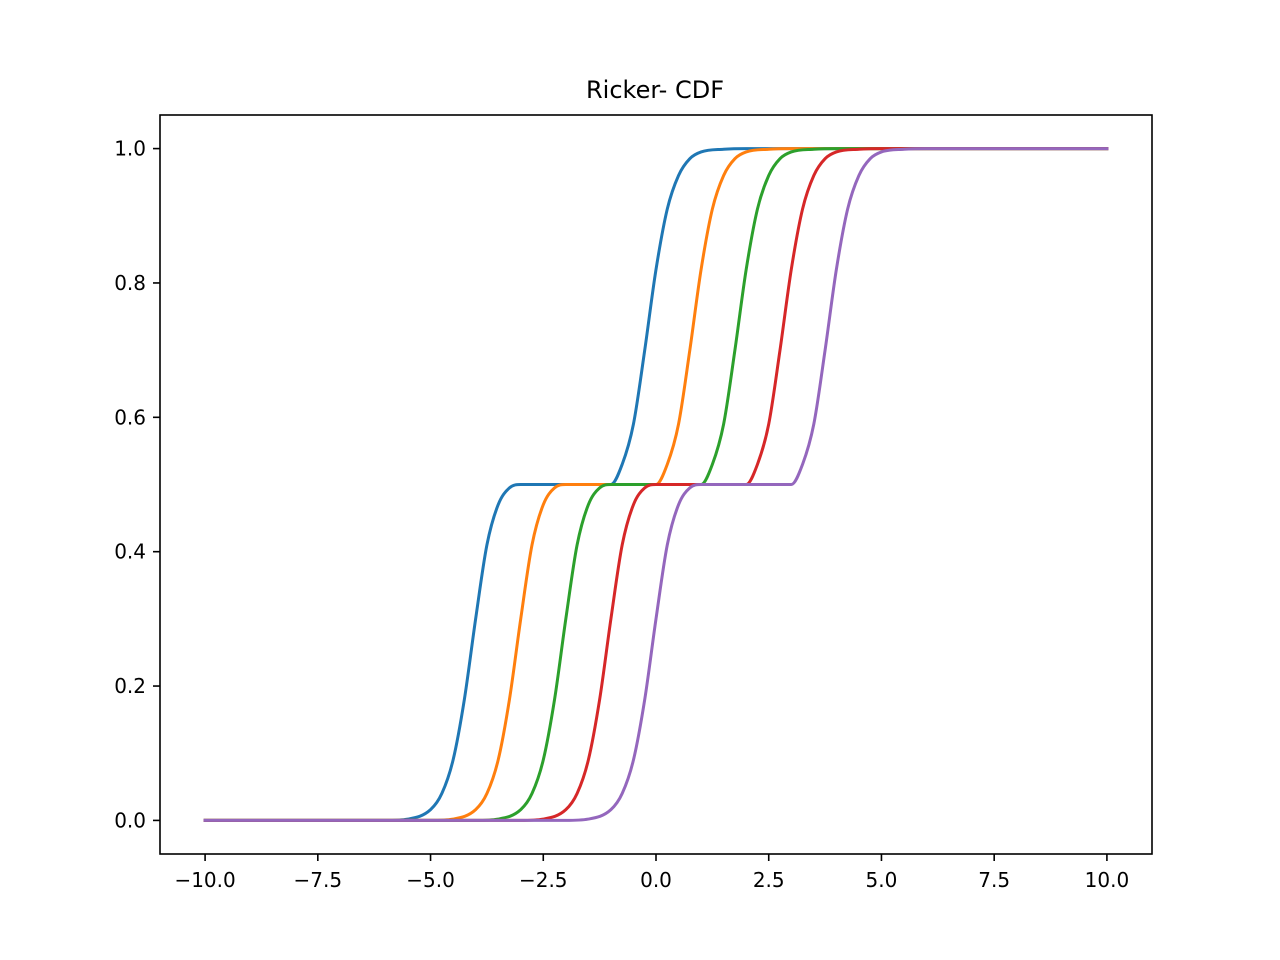 The image size is (1280, 960). Describe the element at coordinates (137, 484) in the screenshot. I see `y-axis: 0.0 0.2 0.4 0.6 0.8 1.0` at that location.